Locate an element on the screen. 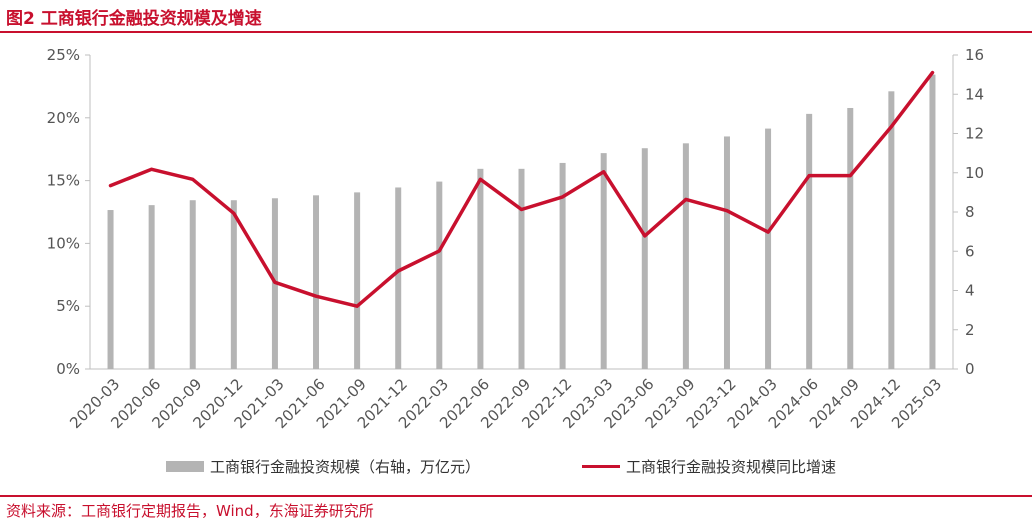 This screenshot has height=526, width=1032. y-left-tick-label: 25% is located at coordinates (63, 55).